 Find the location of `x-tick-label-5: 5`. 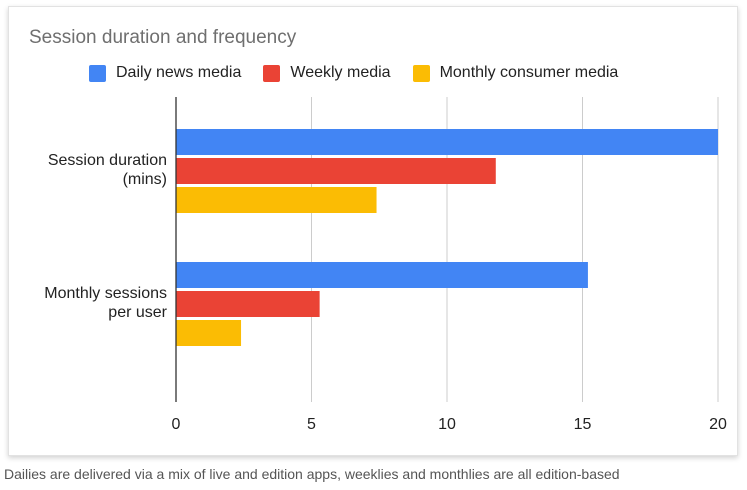

x-tick-label-5: 5 is located at coordinates (311, 424).